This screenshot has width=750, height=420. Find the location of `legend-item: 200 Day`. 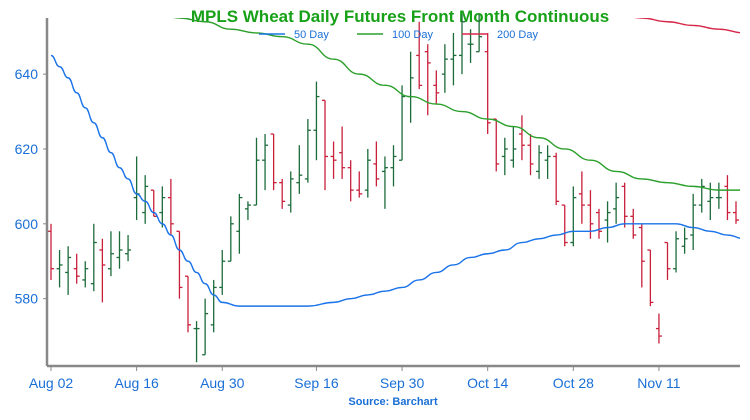

legend-item: 200 Day is located at coordinates (500, 35).